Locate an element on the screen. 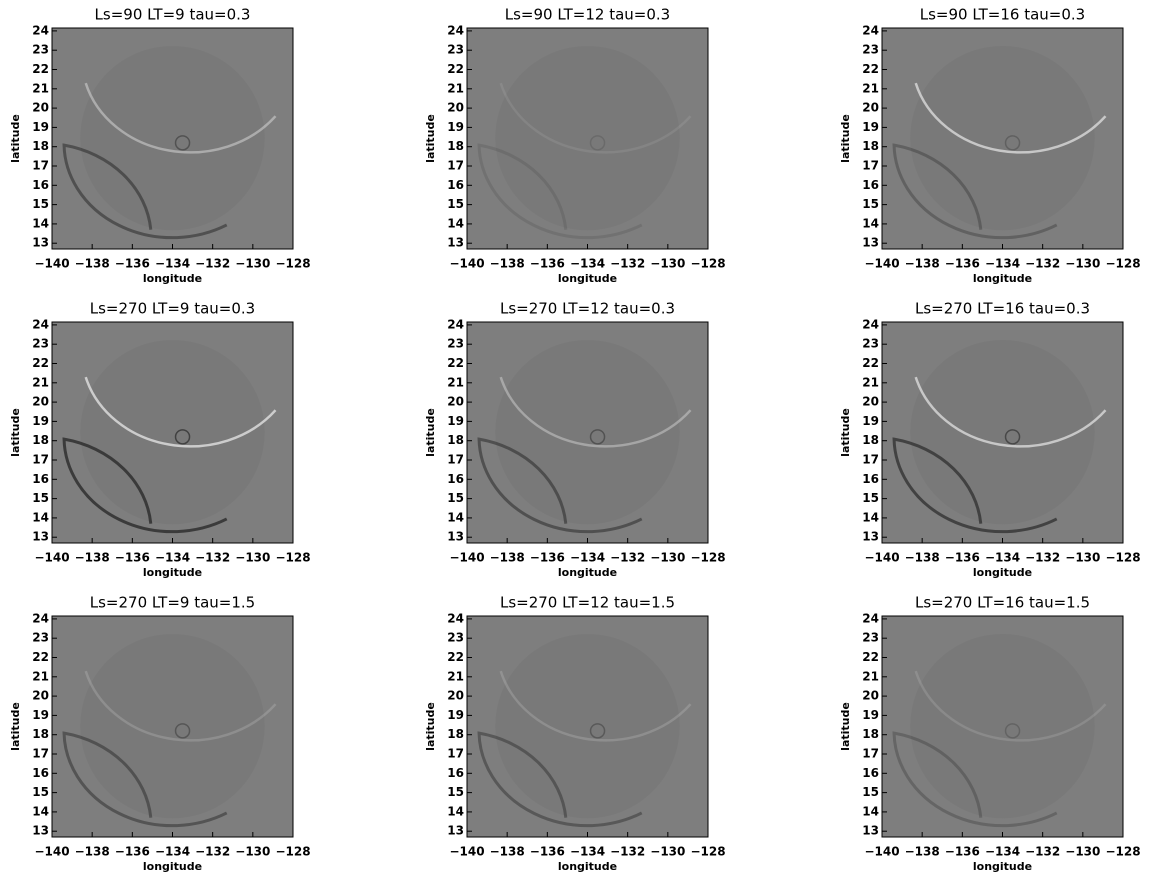 This screenshot has height=881, width=1151. panel-title: Ls=90 LT=12 tau=0.3 is located at coordinates (587, 15).